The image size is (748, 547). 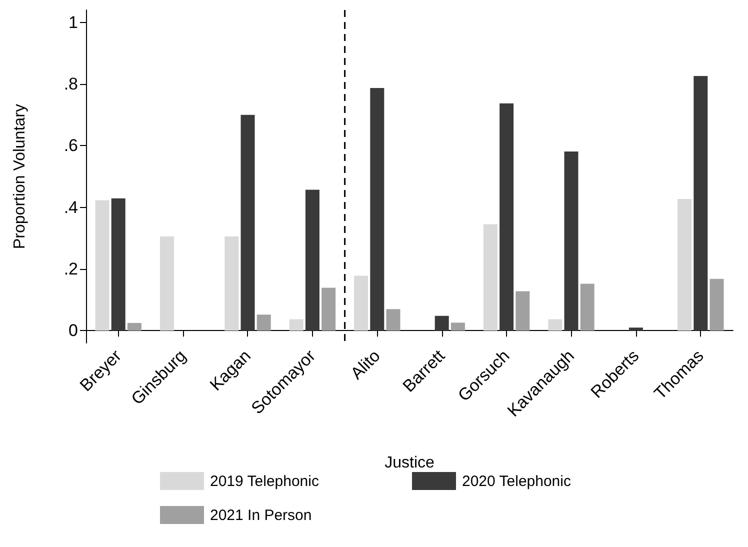 What do you see at coordinates (73, 22) in the screenshot?
I see `y-tick-label: 1` at bounding box center [73, 22].